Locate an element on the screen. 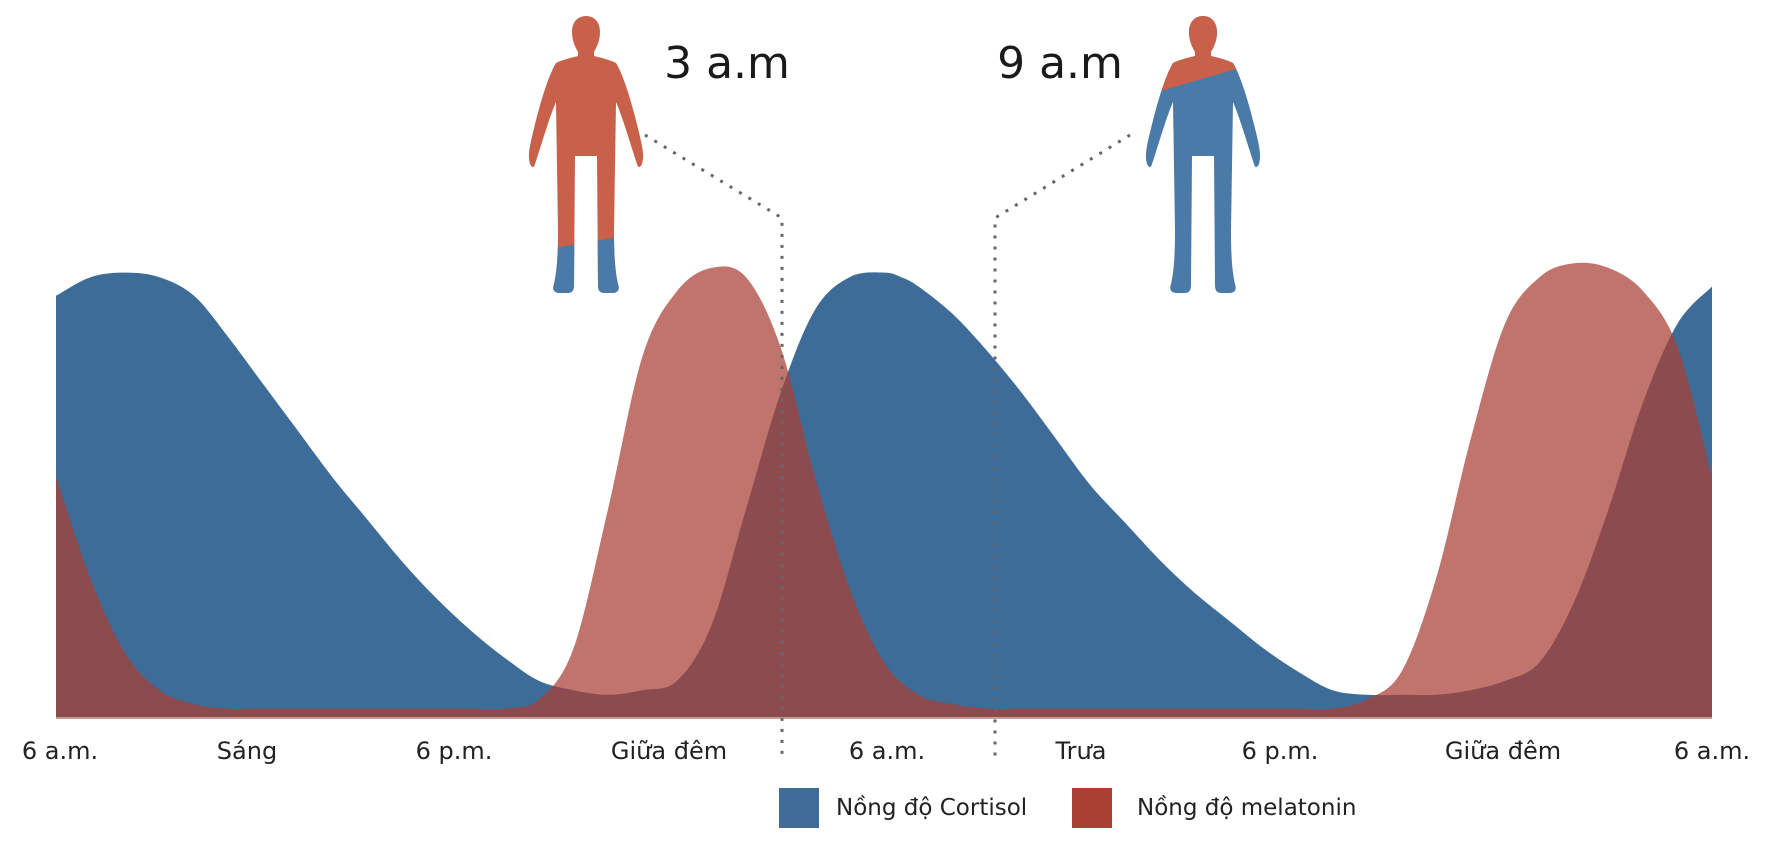  x-tick-label: Sáng is located at coordinates (247, 751).